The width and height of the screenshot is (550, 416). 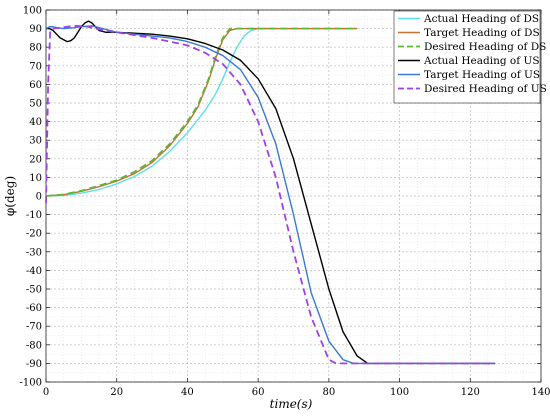 What do you see at coordinates (34, 327) in the screenshot?
I see `y-tick-label: -70` at bounding box center [34, 327].